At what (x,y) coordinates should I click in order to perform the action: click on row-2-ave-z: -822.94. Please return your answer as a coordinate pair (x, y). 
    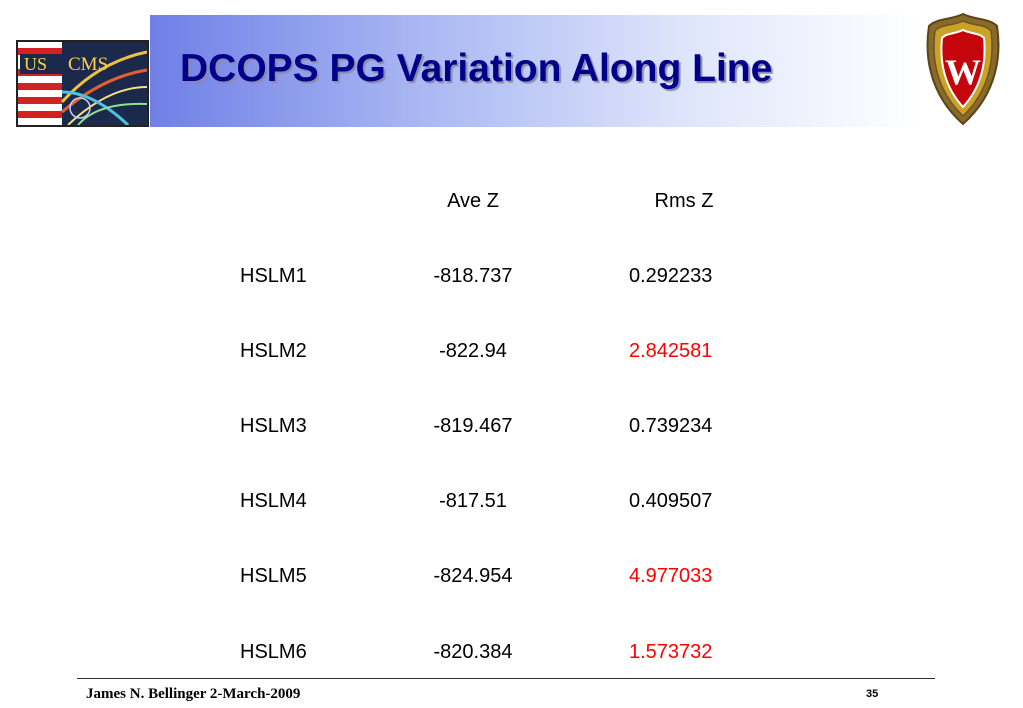
    Looking at the image, I should click on (473, 351).